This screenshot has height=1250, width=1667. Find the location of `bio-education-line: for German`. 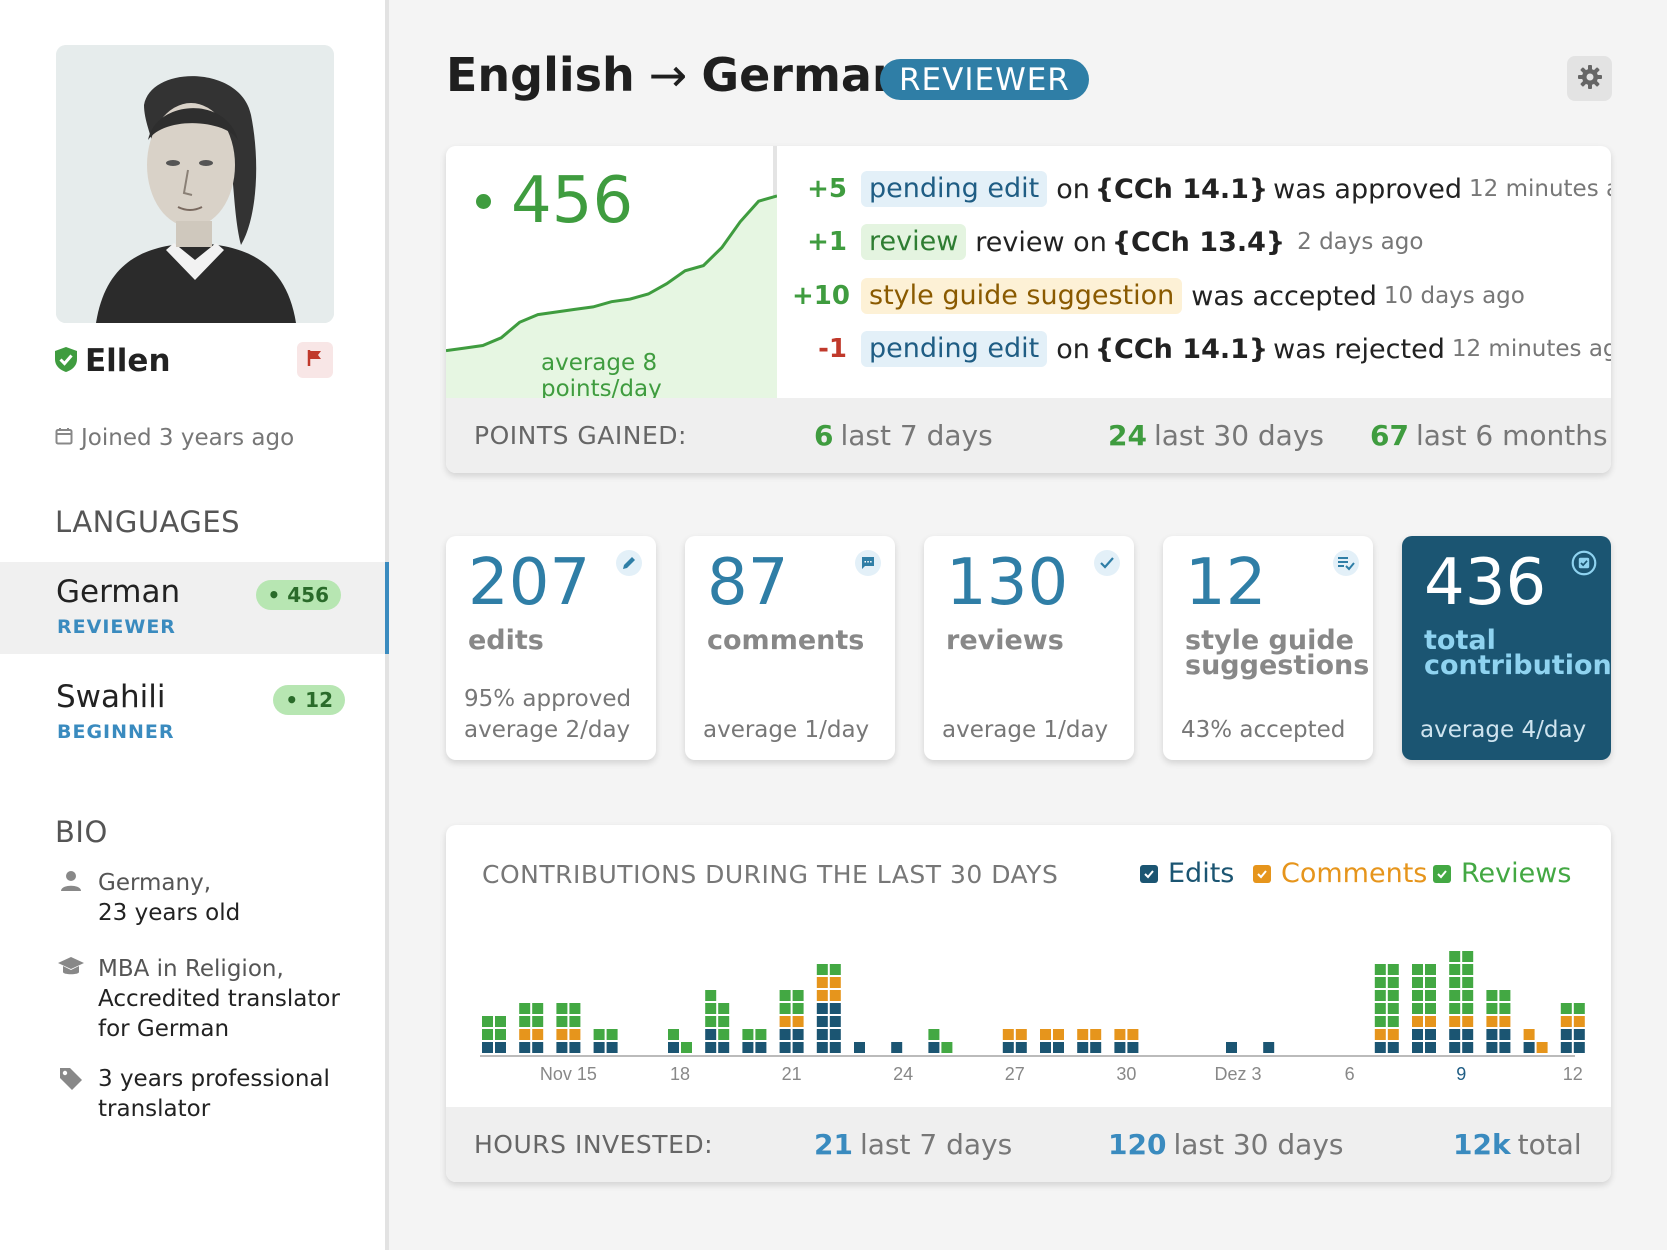

bio-education-line: for German is located at coordinates (164, 1029).